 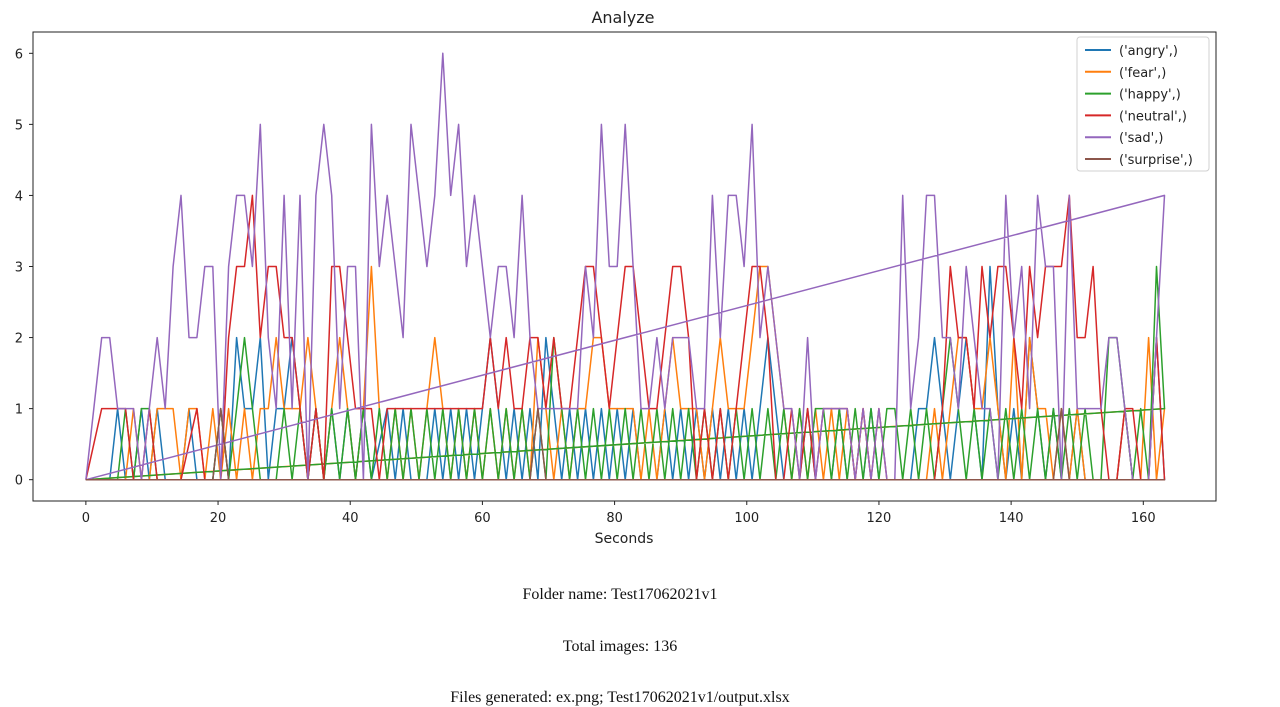 I want to click on legend-label: ('surprise',), so click(x=1156, y=160).